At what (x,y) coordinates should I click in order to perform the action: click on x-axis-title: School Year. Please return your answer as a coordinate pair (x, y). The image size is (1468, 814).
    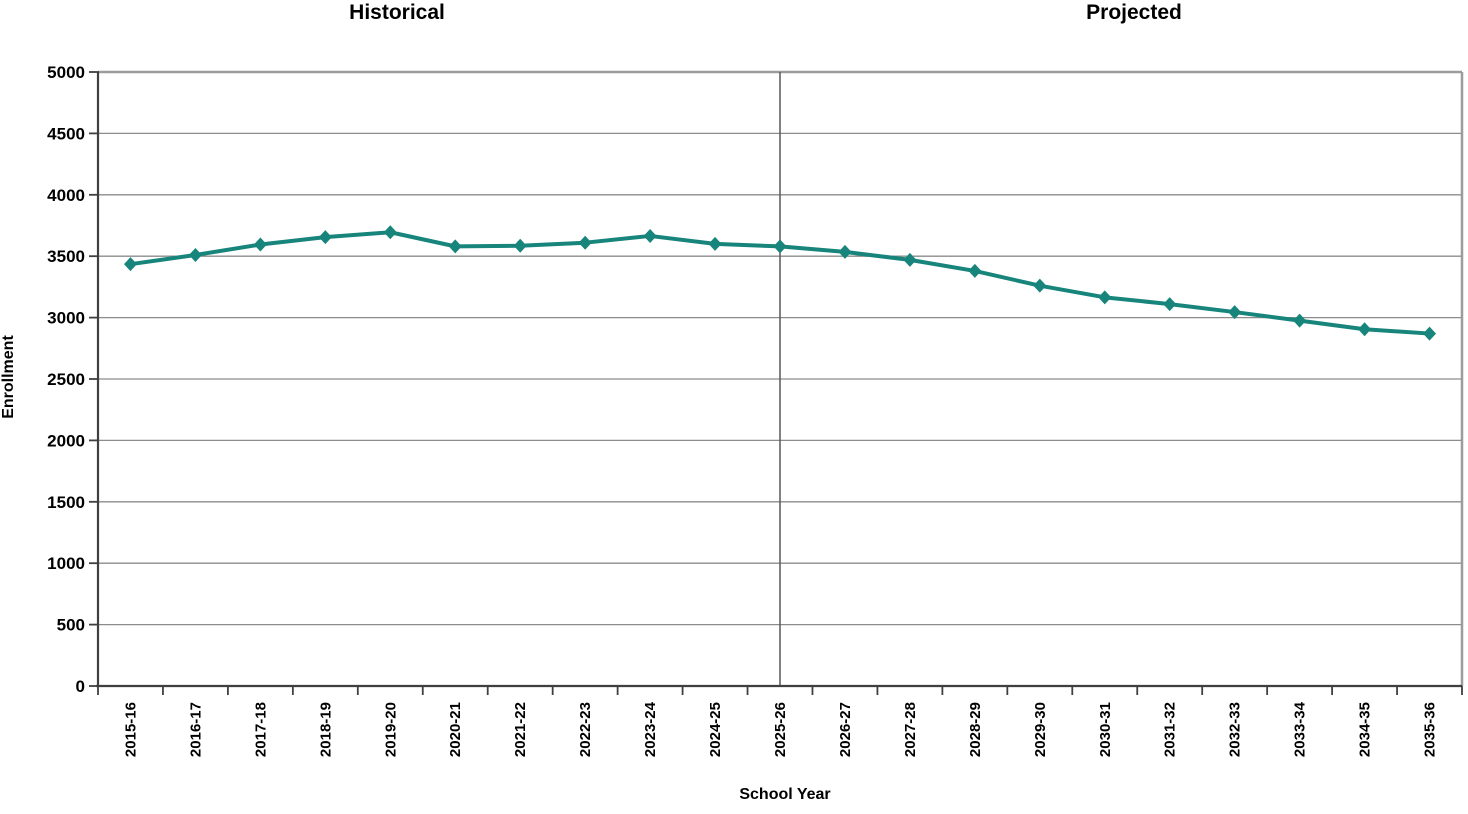
    Looking at the image, I should click on (785, 794).